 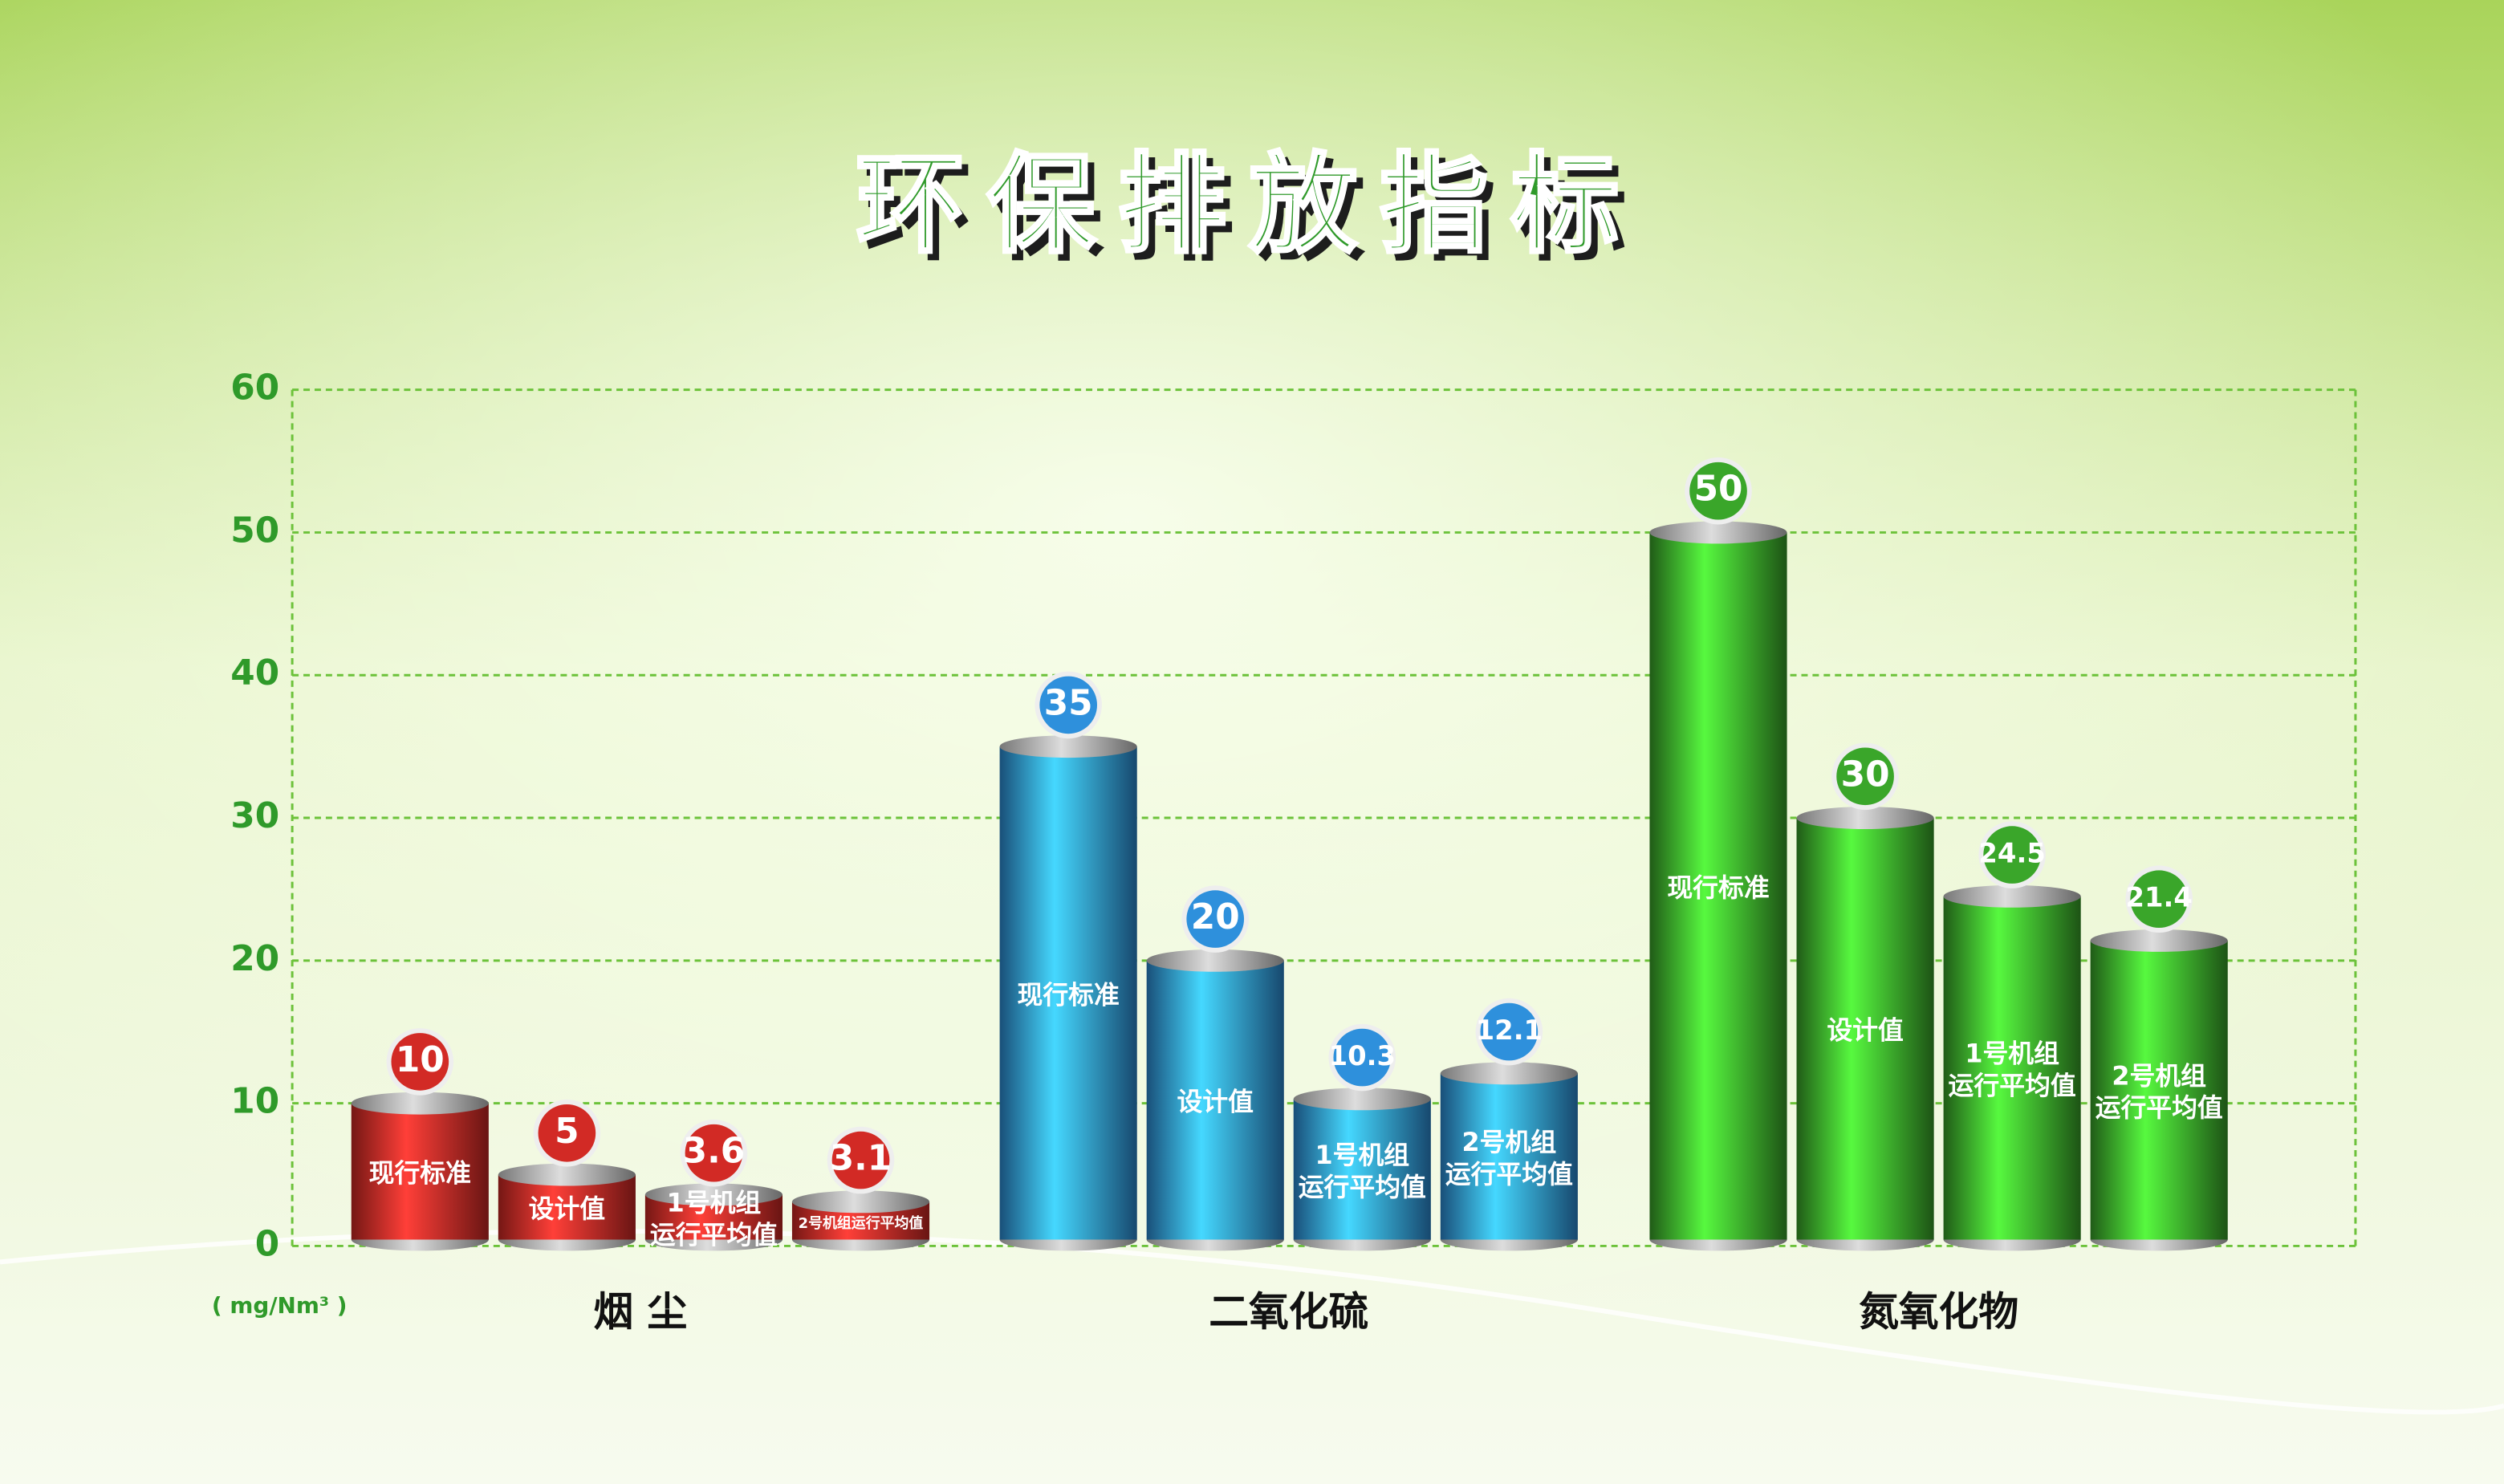 What do you see at coordinates (280, 1305) in the screenshot?
I see `unit-label: ( mg/Nm³ )` at bounding box center [280, 1305].